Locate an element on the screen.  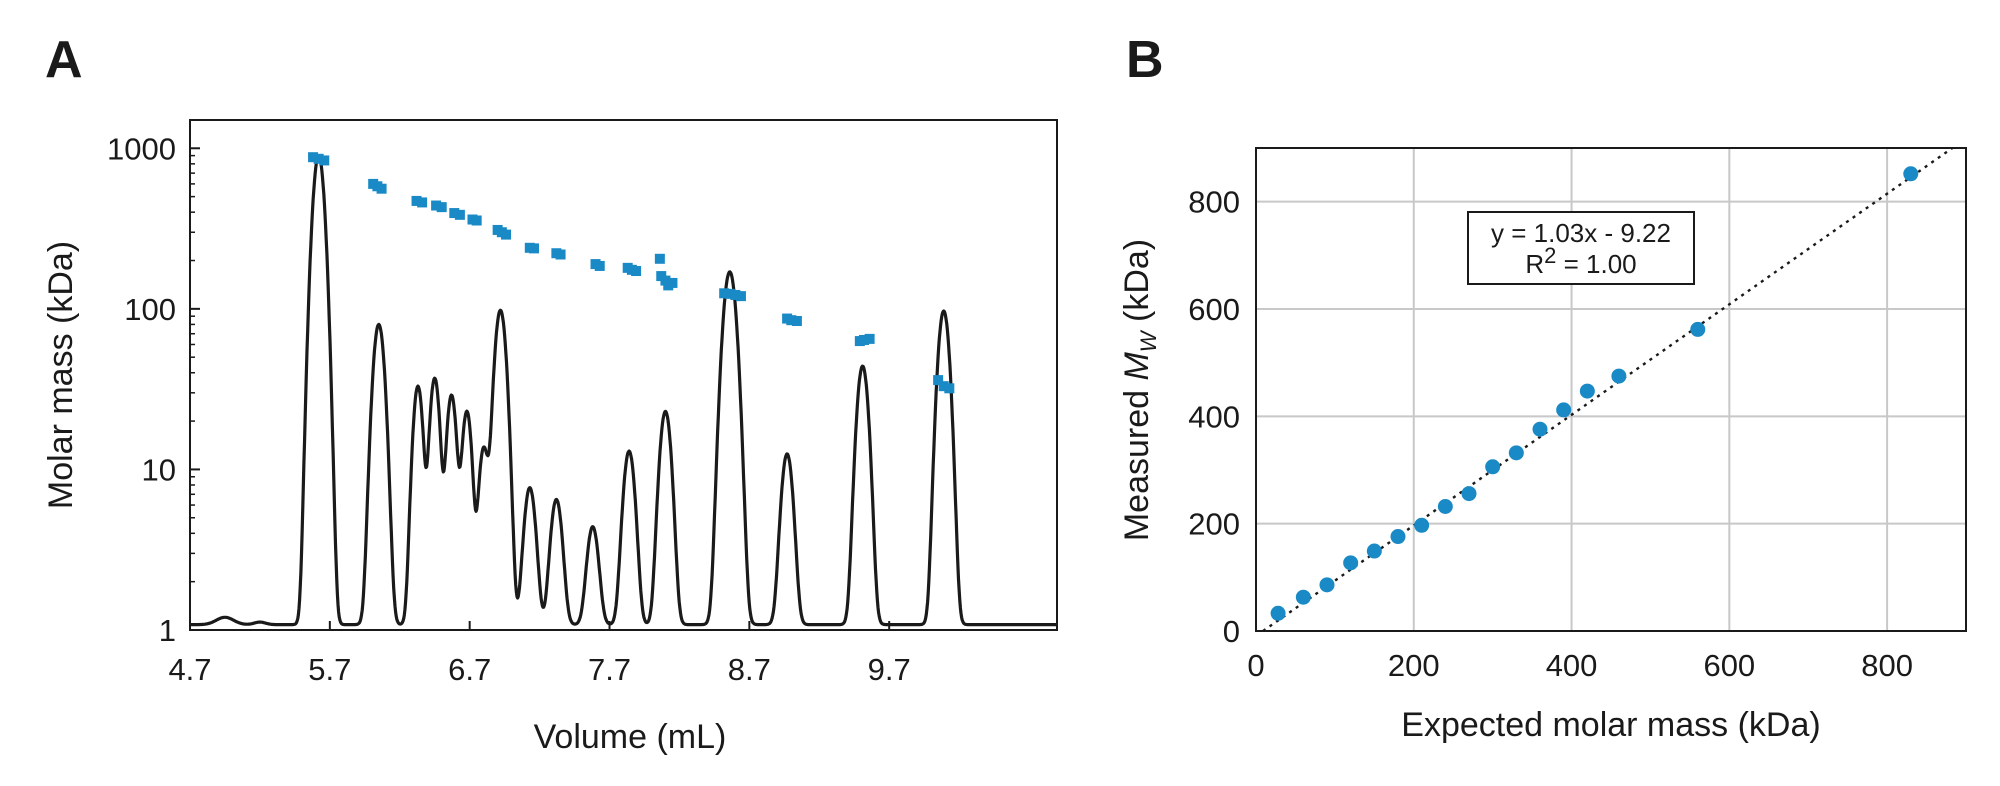
panel-b-x-tick-label: 0 is located at coordinates (1255, 665).